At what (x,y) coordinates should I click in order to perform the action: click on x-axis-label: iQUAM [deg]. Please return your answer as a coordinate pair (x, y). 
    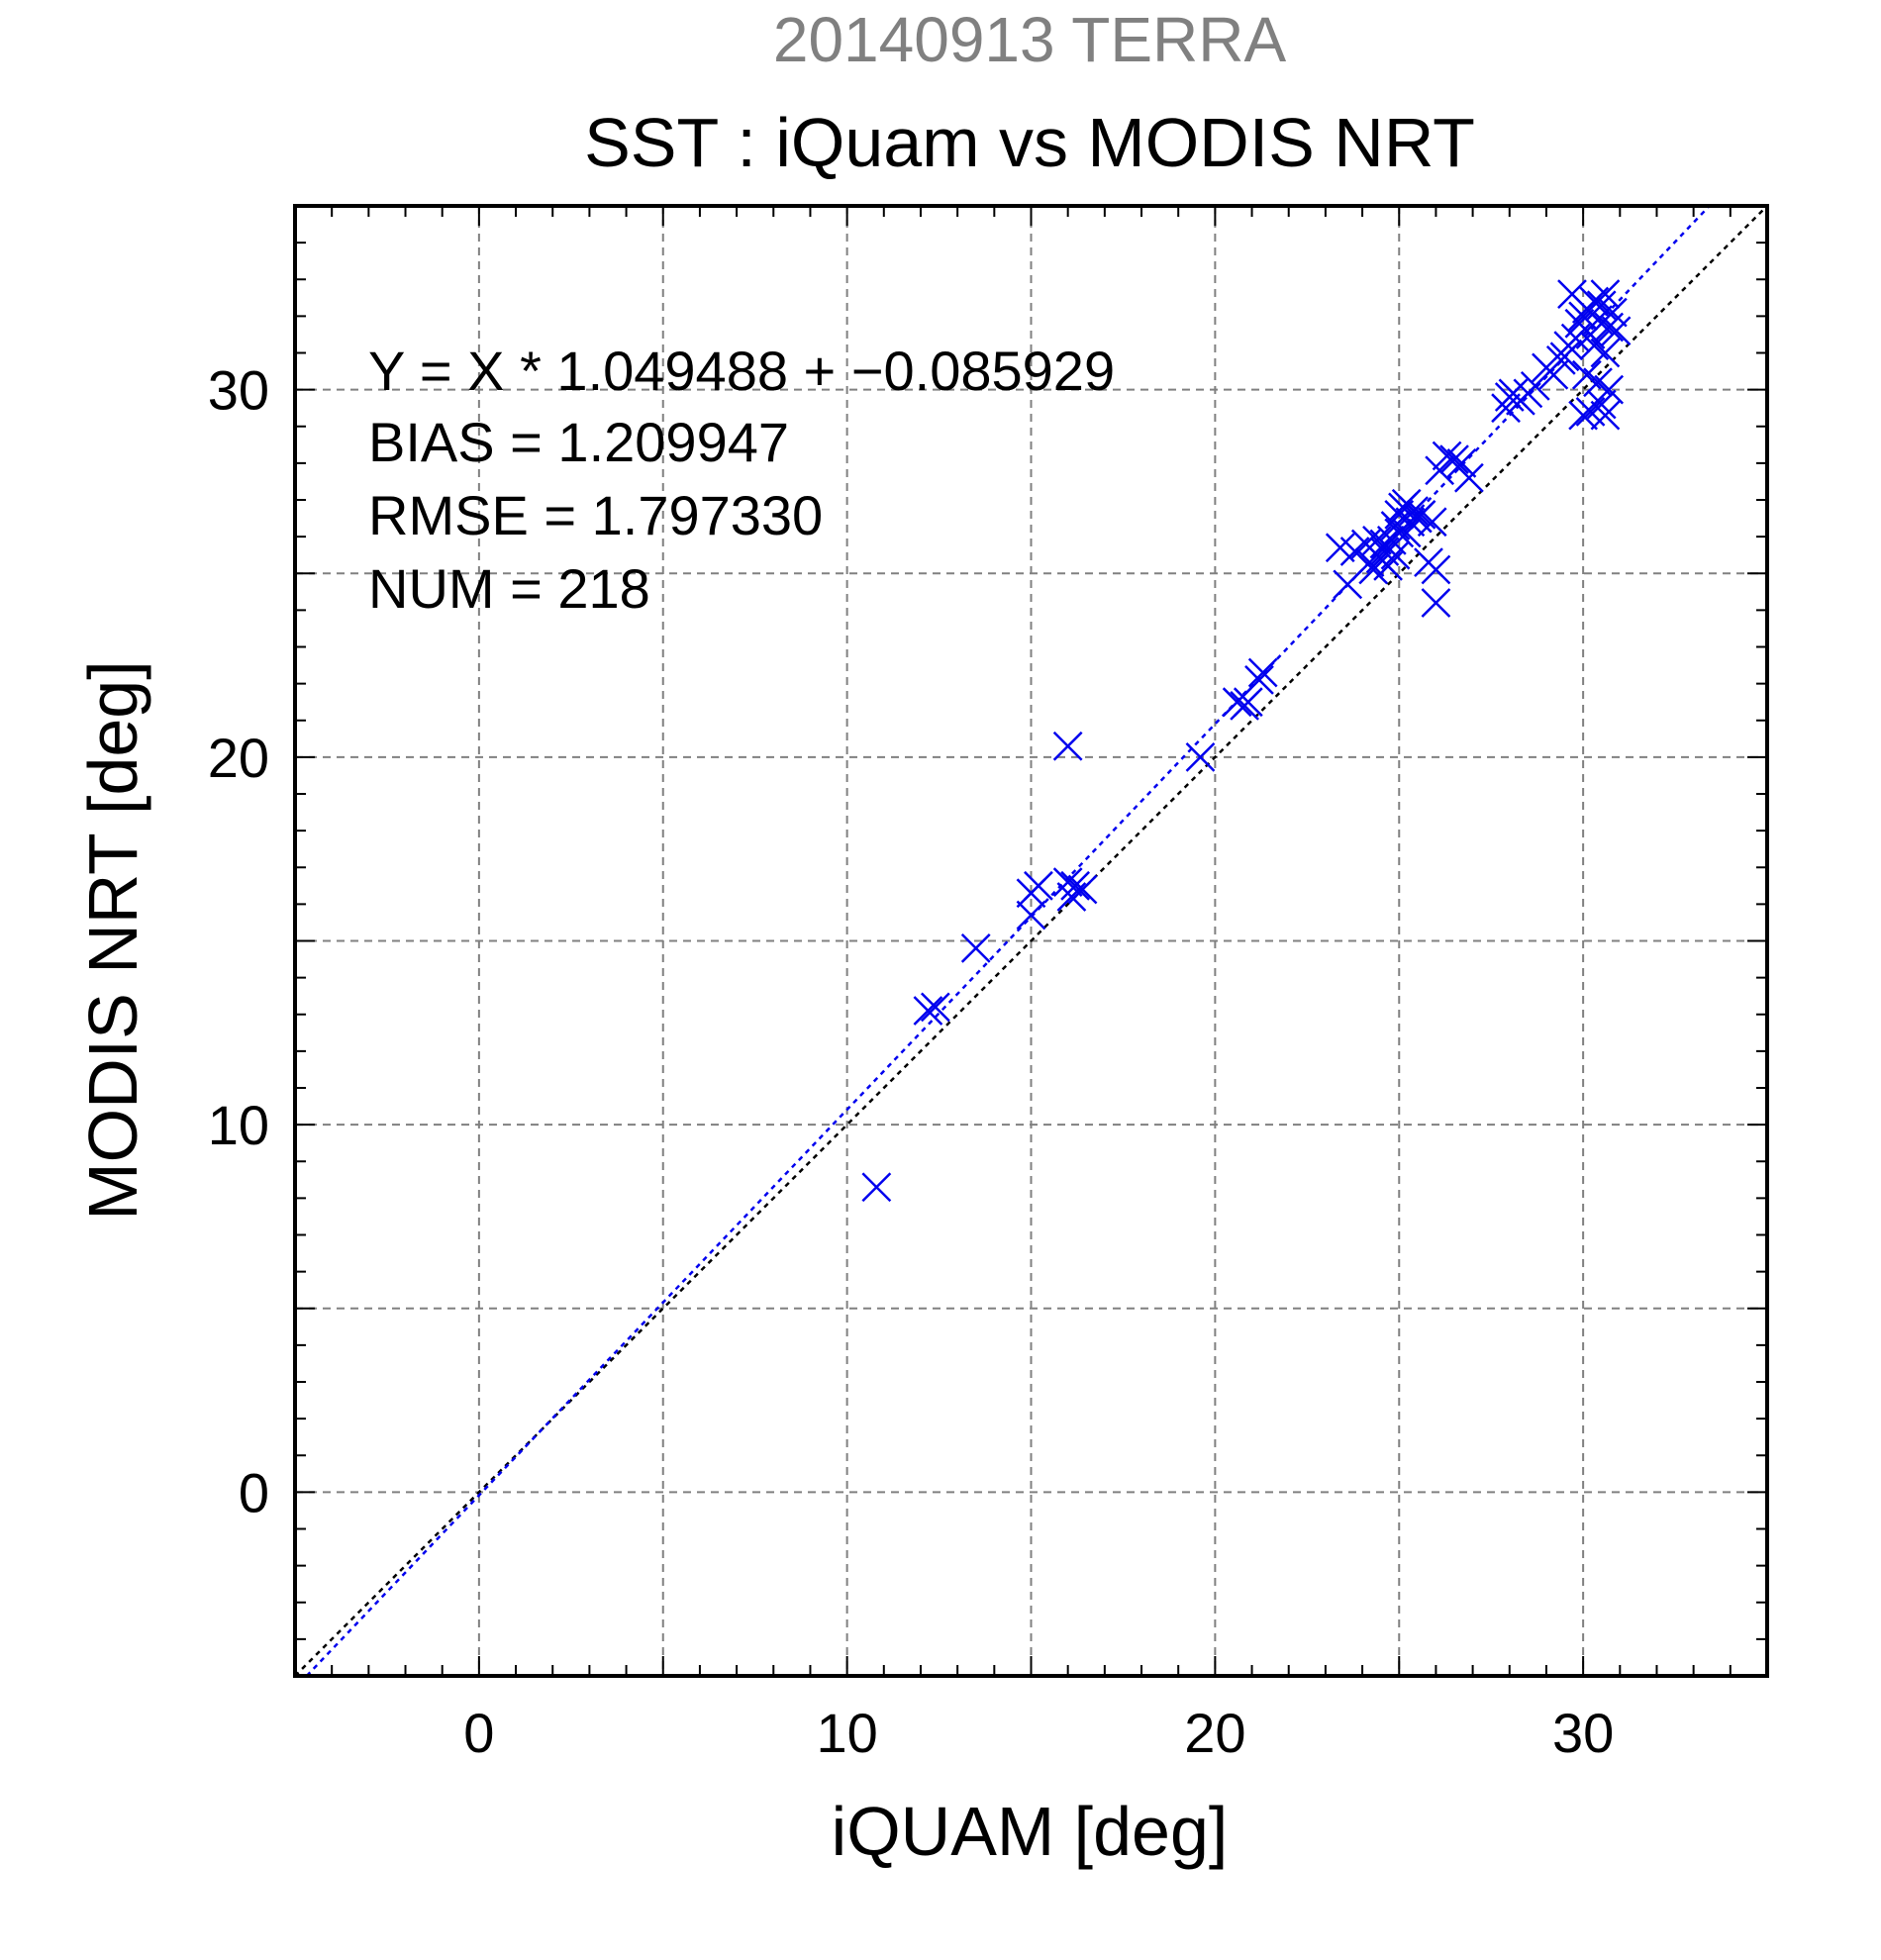
    Looking at the image, I should click on (1030, 1831).